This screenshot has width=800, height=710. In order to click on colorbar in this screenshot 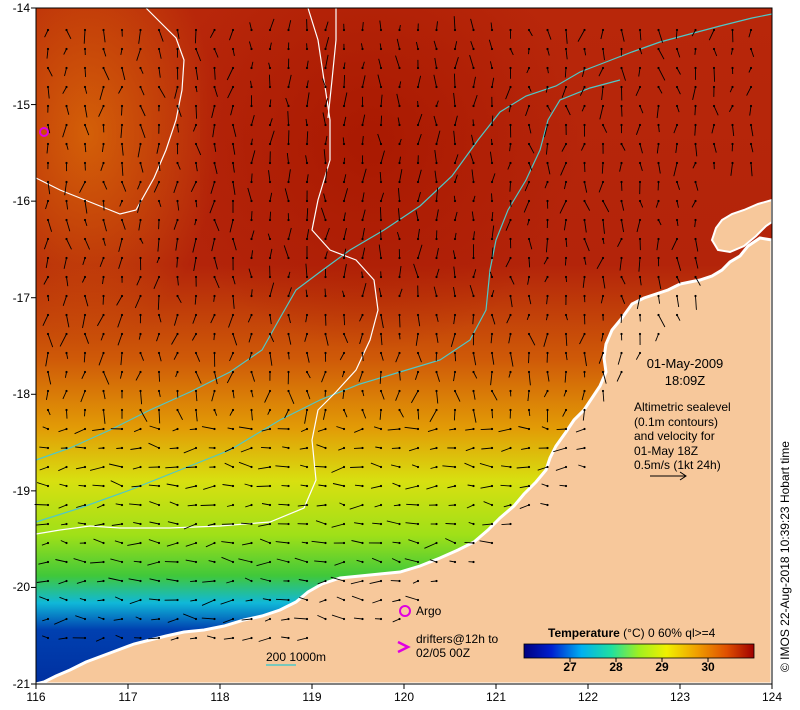, I will do `click(639, 651)`.